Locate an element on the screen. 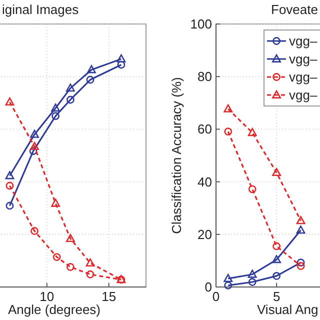 The height and width of the screenshot is (320, 320). y-axis-title: Classification Accuracy (%) is located at coordinates (176, 155).